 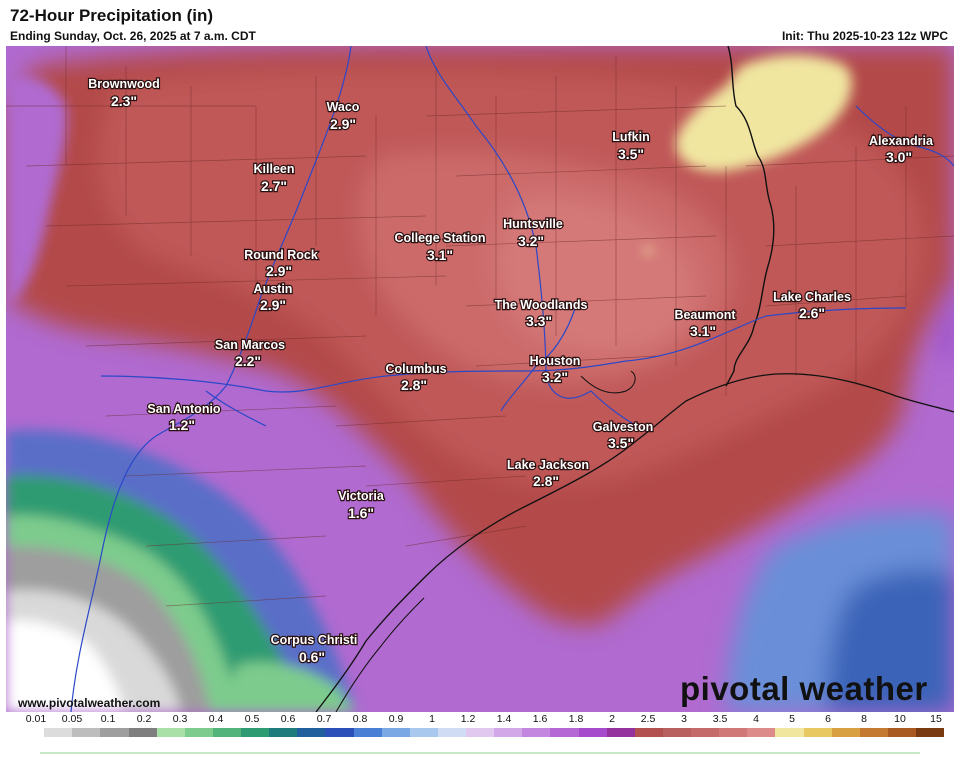 What do you see at coordinates (750, 216) in the screenshot?
I see `state-border` at bounding box center [750, 216].